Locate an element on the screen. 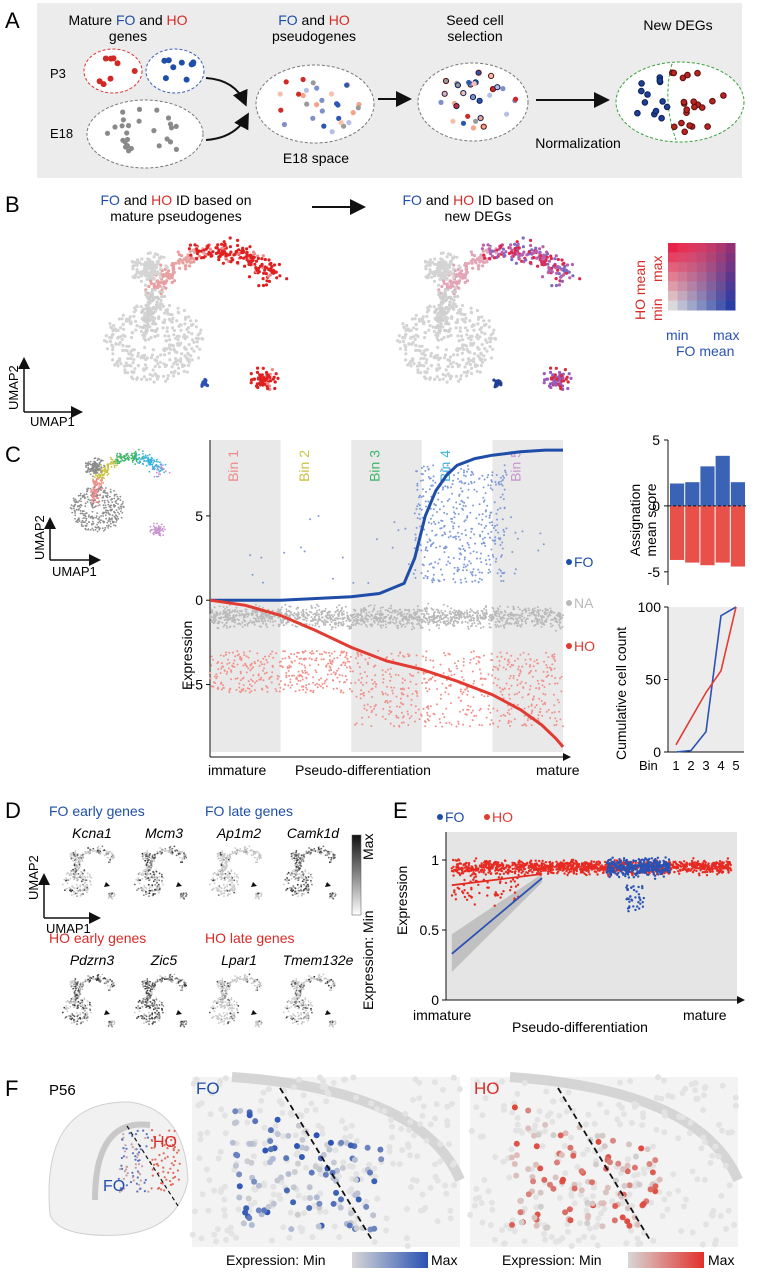  fo-mean-label: FO mean is located at coordinates (705, 351).